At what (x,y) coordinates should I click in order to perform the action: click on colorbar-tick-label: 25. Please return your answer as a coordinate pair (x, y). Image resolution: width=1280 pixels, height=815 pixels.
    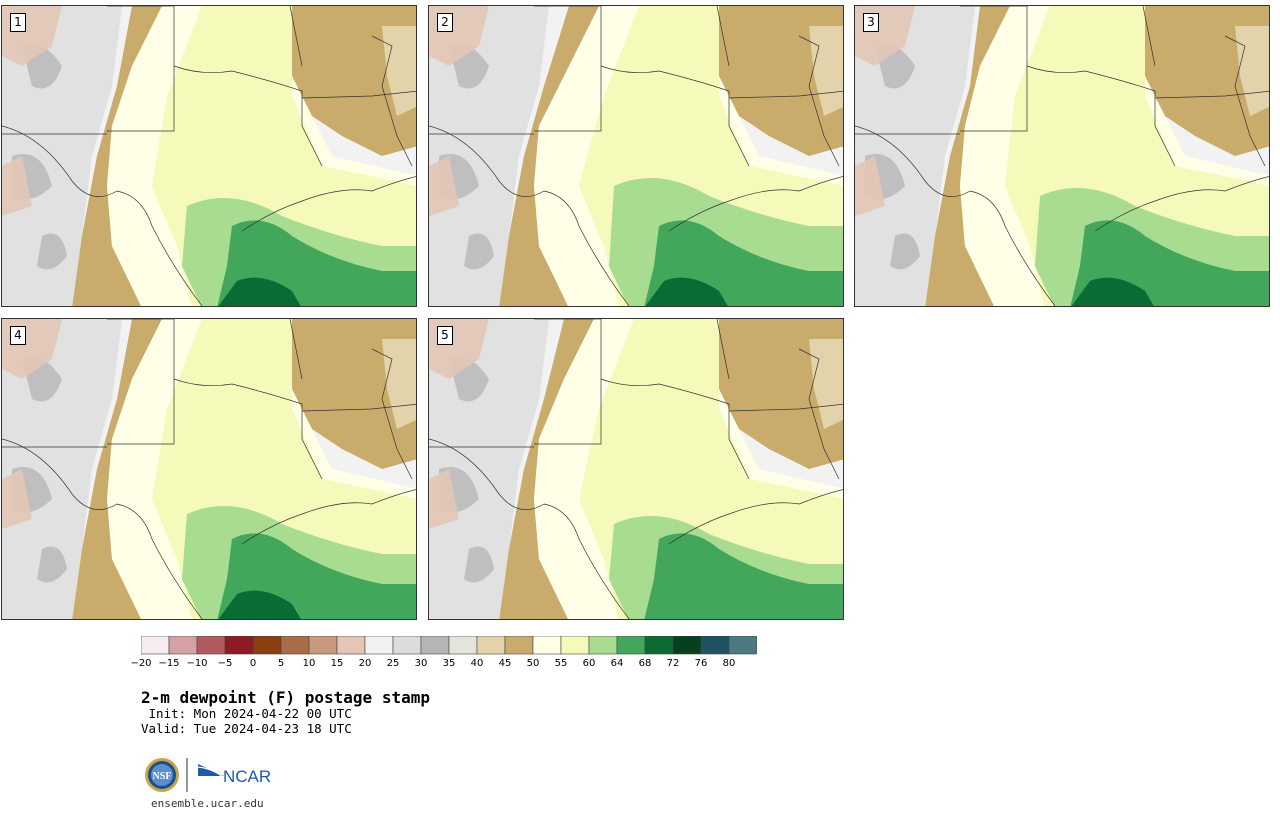
    Looking at the image, I should click on (393, 663).